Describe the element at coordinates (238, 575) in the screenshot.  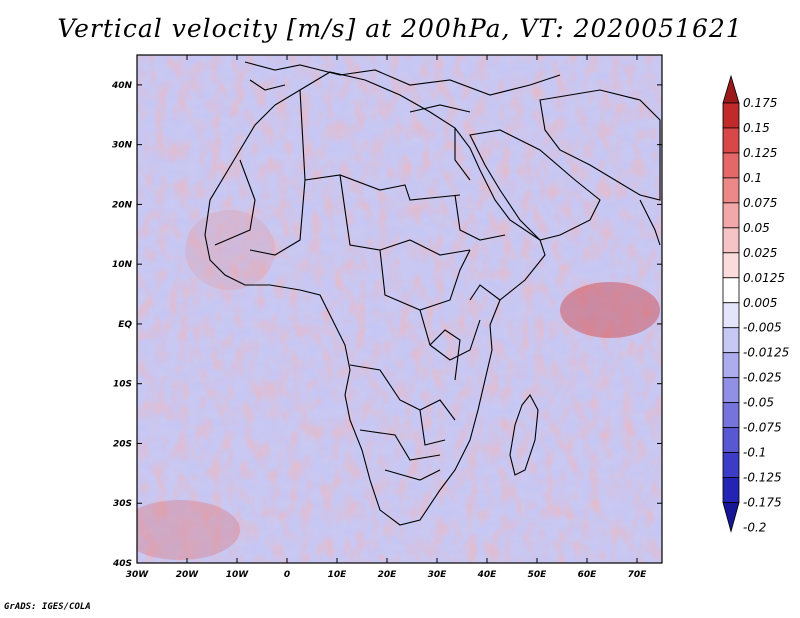
I see `lon-label: 10W` at that location.